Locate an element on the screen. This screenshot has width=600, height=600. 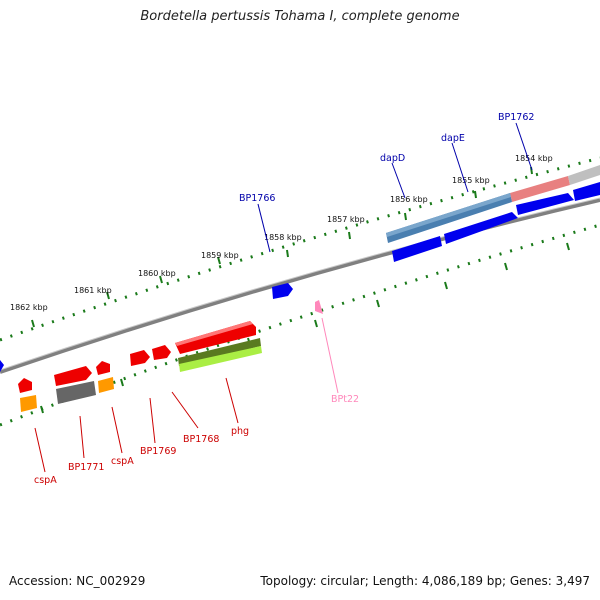
gene-BP1771-arrow is located at coordinates (73, 376).